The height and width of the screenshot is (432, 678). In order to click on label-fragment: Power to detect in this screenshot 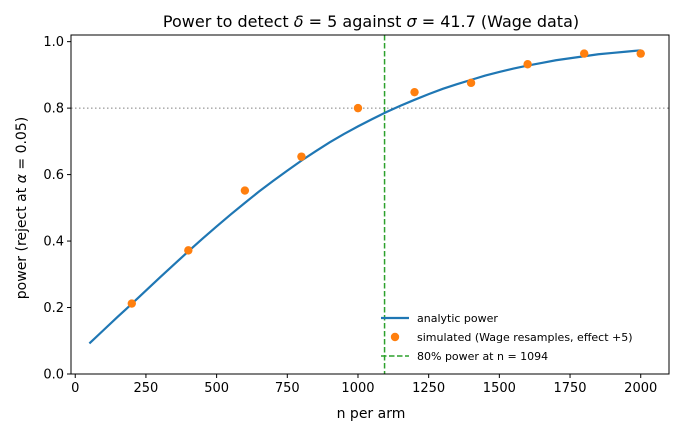, I will do `click(228, 21)`.